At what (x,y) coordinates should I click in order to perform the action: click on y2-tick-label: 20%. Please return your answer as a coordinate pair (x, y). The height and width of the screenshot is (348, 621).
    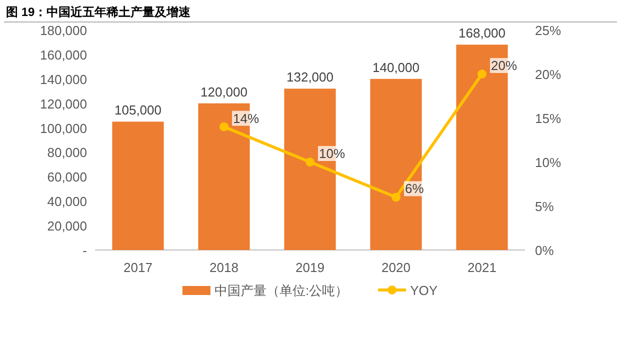
    Looking at the image, I should click on (548, 74).